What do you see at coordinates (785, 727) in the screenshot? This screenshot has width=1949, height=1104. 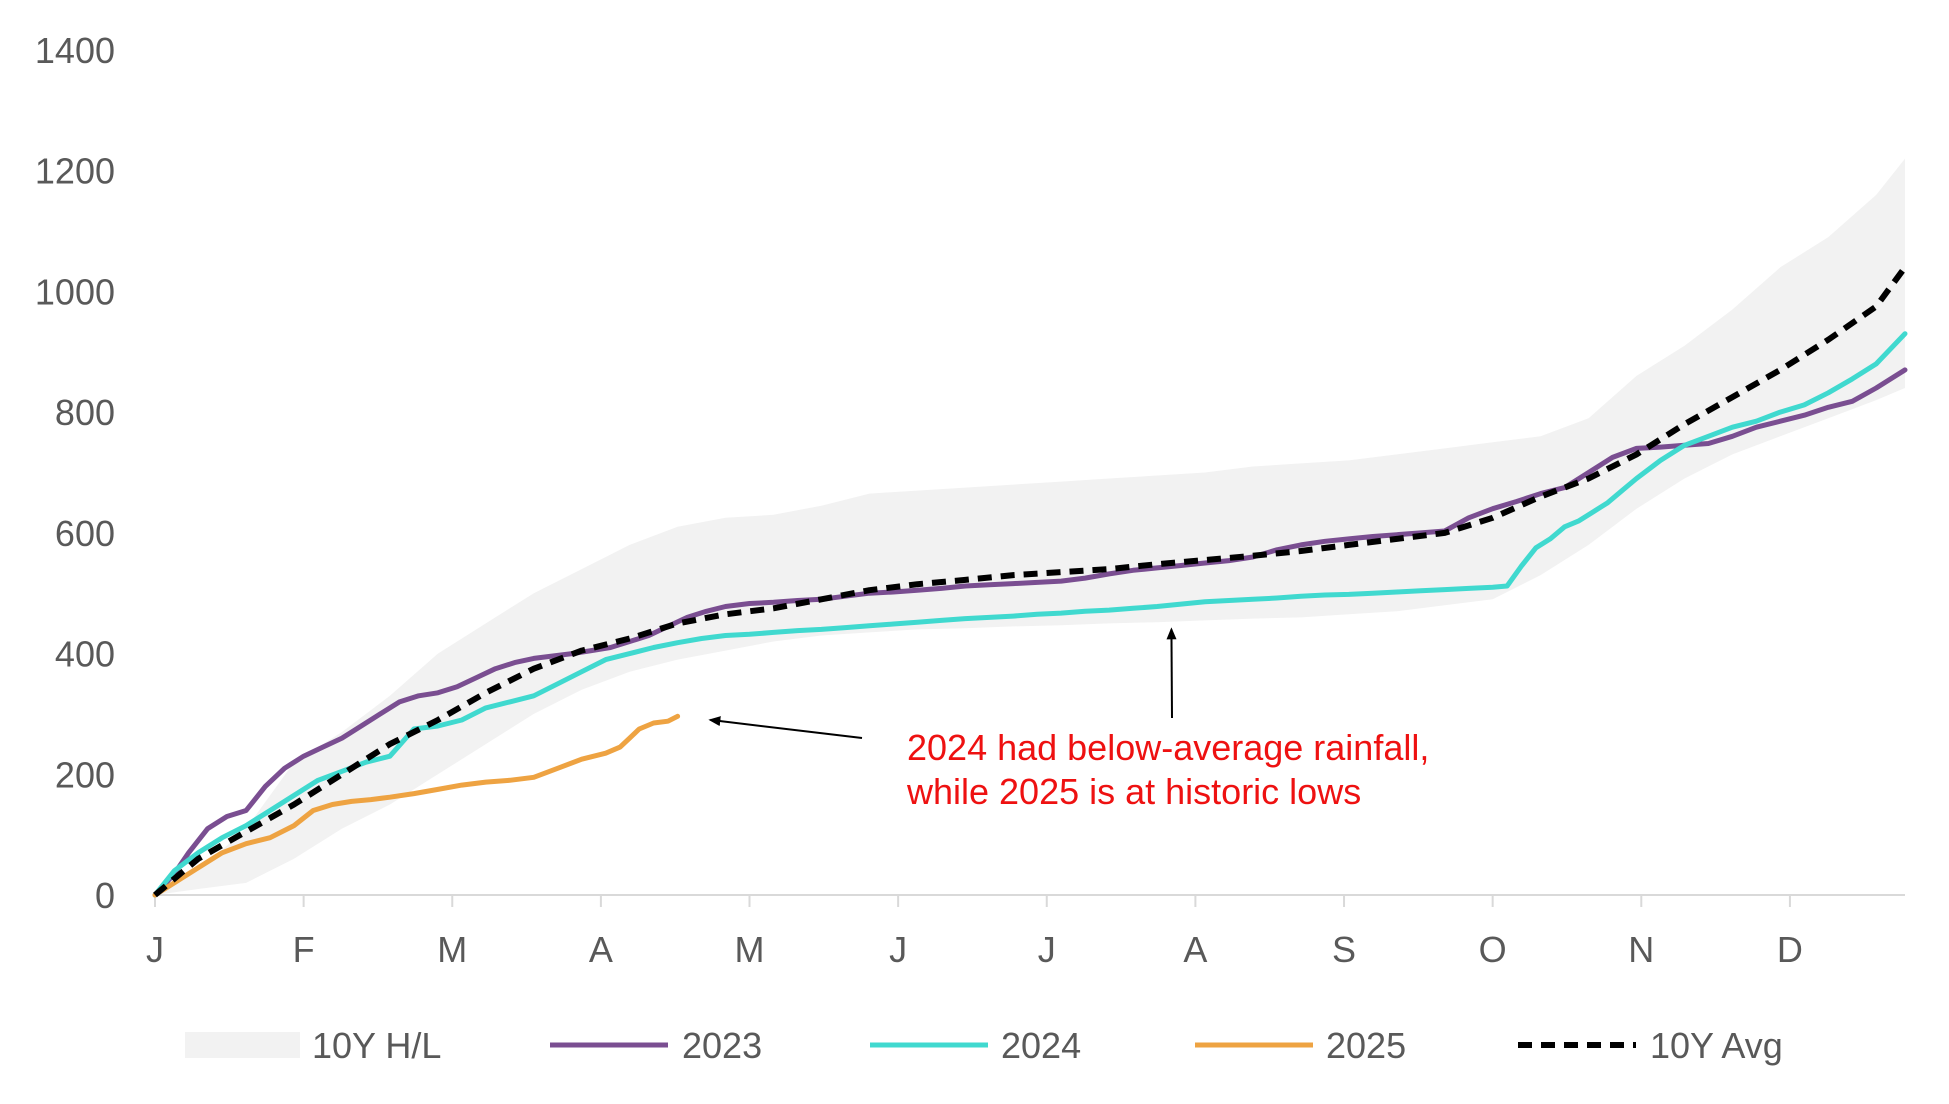 I see `annotation-arrow-2025` at bounding box center [785, 727].